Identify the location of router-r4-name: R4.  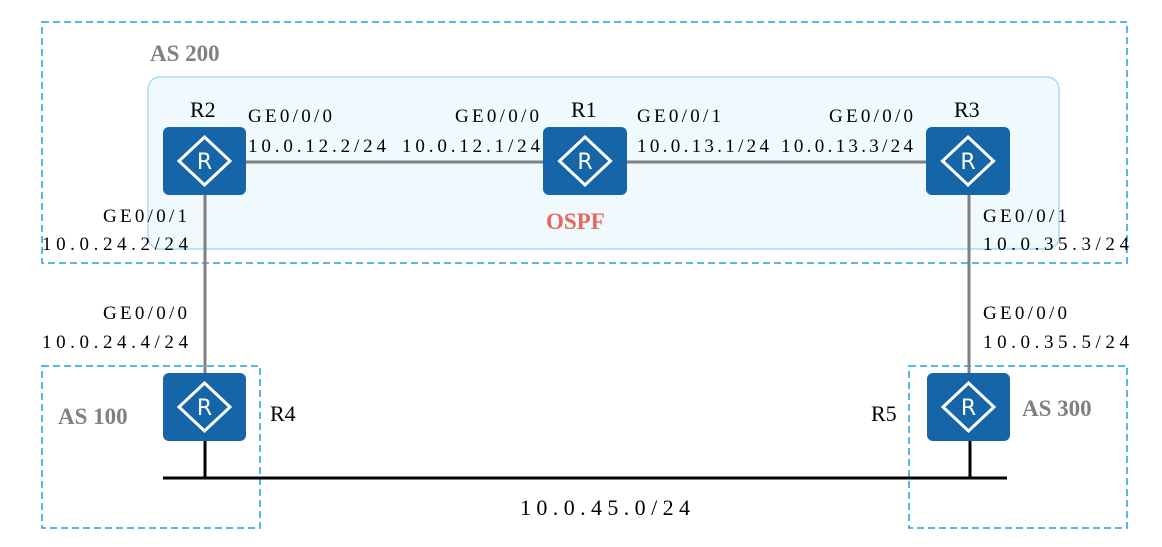
(283, 413).